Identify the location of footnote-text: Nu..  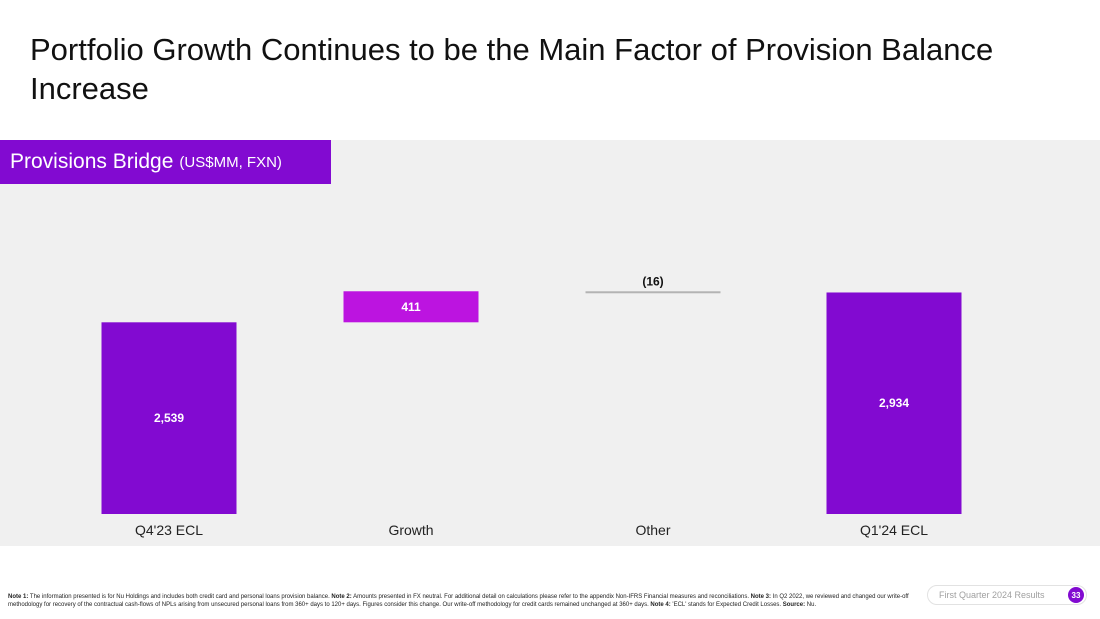
(811, 605).